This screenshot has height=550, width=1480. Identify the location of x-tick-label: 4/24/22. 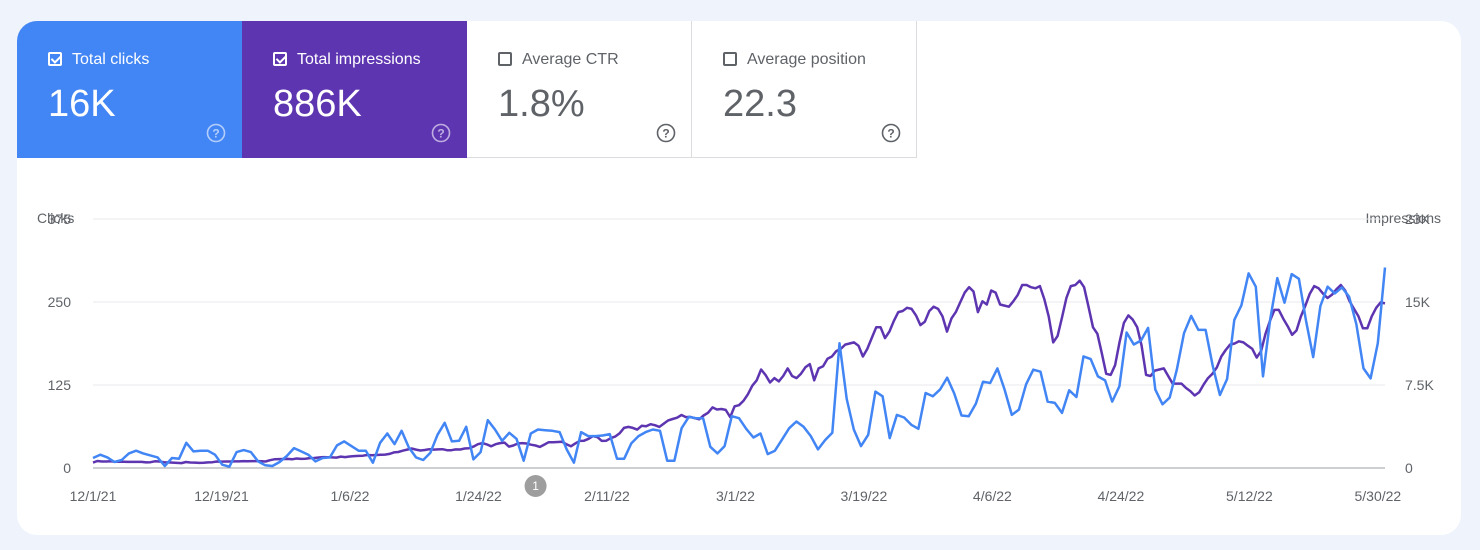
(1121, 496).